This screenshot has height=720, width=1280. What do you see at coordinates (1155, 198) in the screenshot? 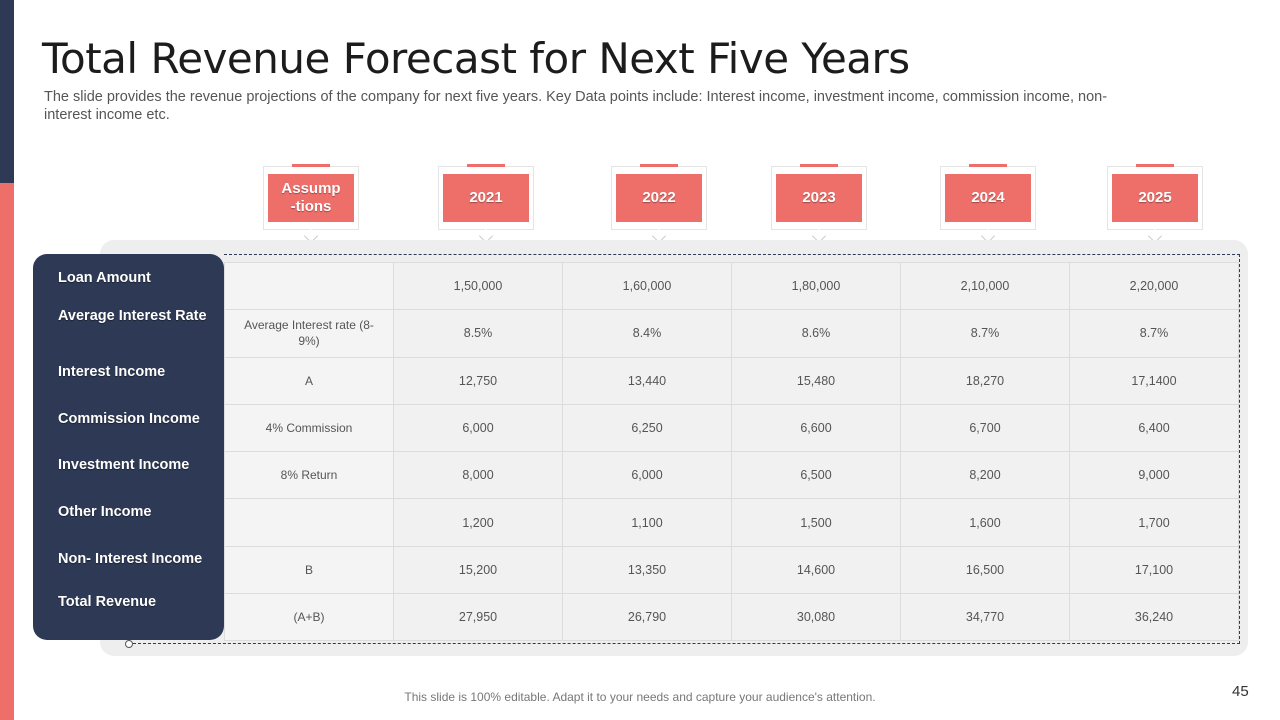
I see `header-label: 2025` at bounding box center [1155, 198].